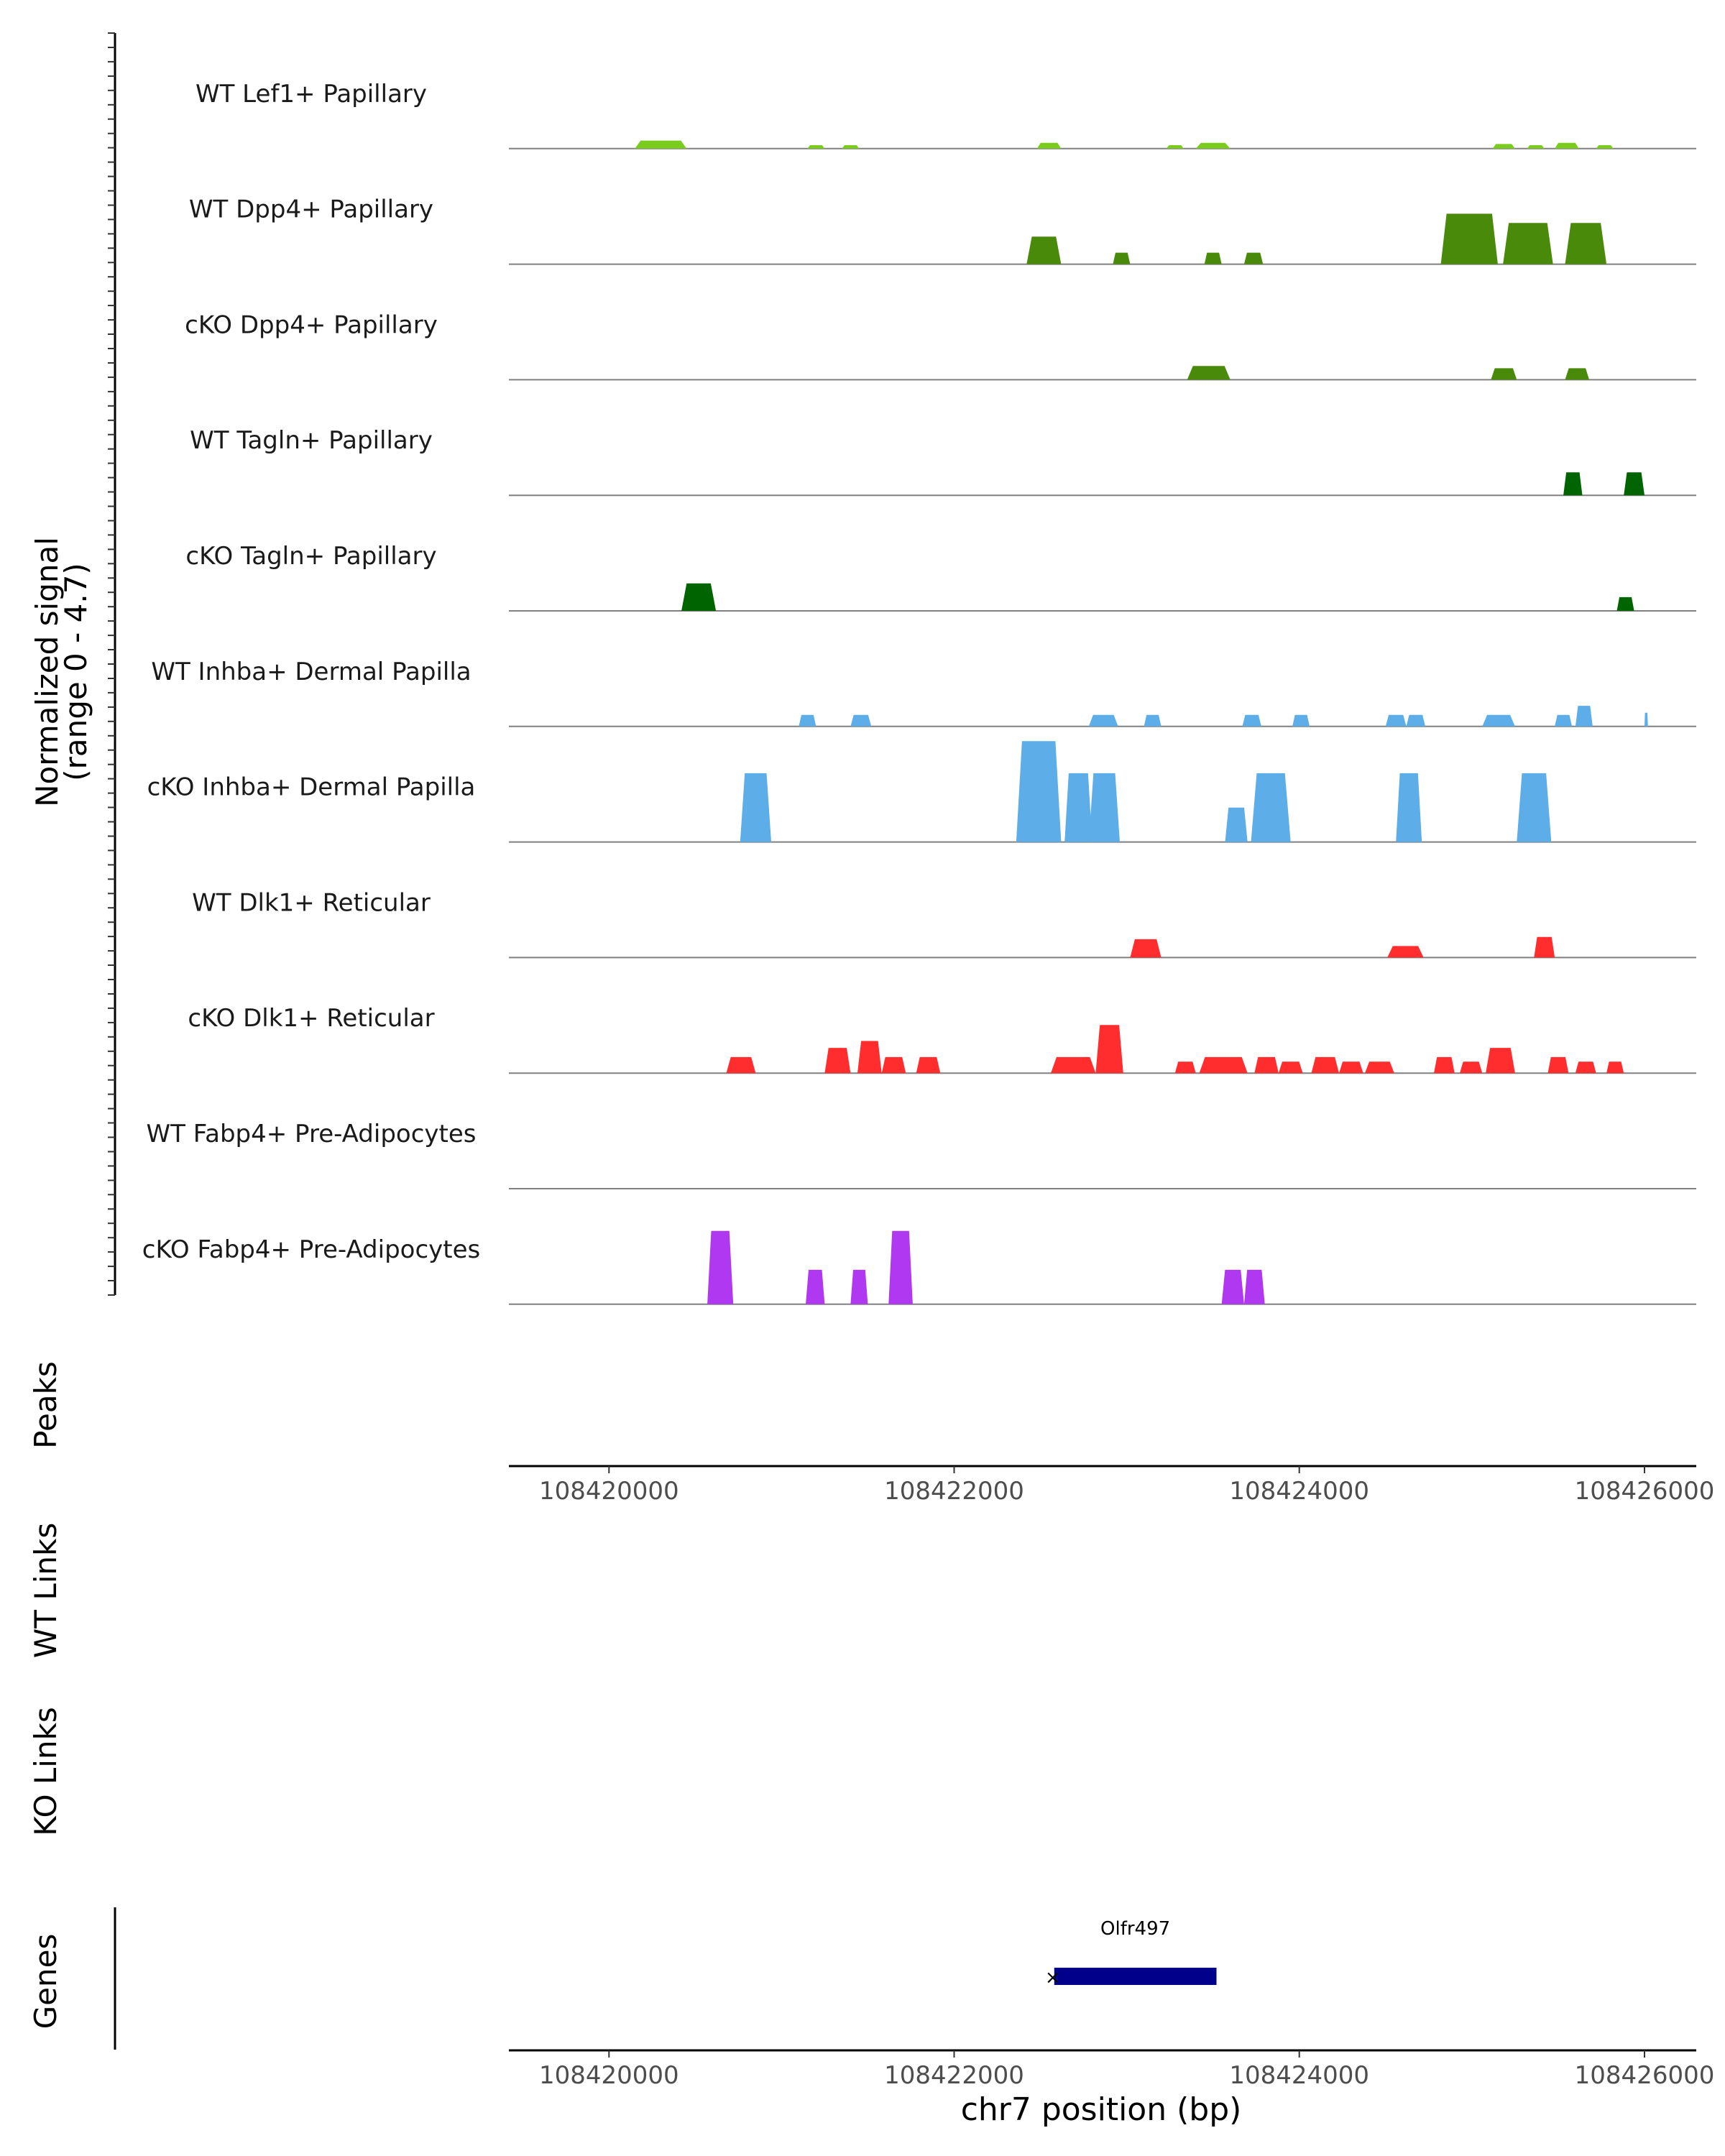 This screenshot has width=1725, height=2156. I want to click on x-axis-tick-label: 108426000, so click(1645, 2075).